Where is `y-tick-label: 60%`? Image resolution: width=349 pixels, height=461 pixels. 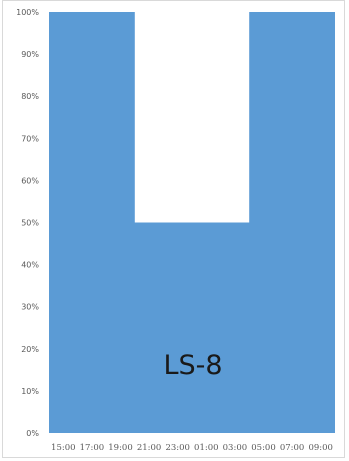
y-tick-label: 60% is located at coordinates (30, 180).